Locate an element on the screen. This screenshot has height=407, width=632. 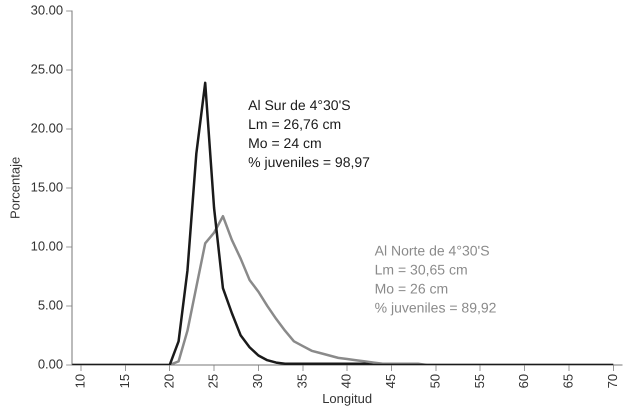
x-tick-label: 65 is located at coordinates (568, 381).